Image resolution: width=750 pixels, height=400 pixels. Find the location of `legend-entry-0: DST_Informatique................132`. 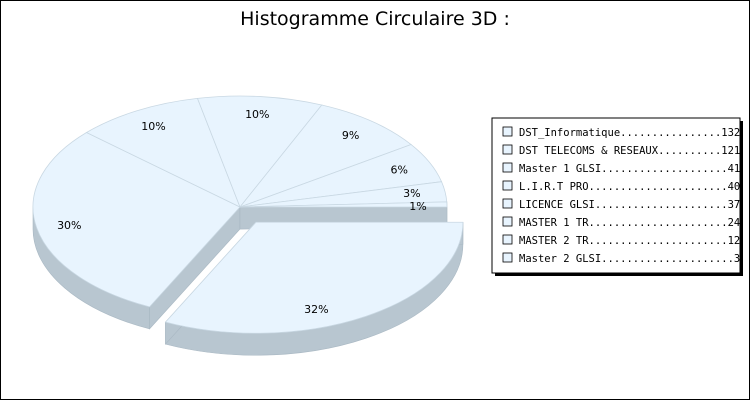

legend-entry-0: DST_Informatique................132 is located at coordinates (629, 133).